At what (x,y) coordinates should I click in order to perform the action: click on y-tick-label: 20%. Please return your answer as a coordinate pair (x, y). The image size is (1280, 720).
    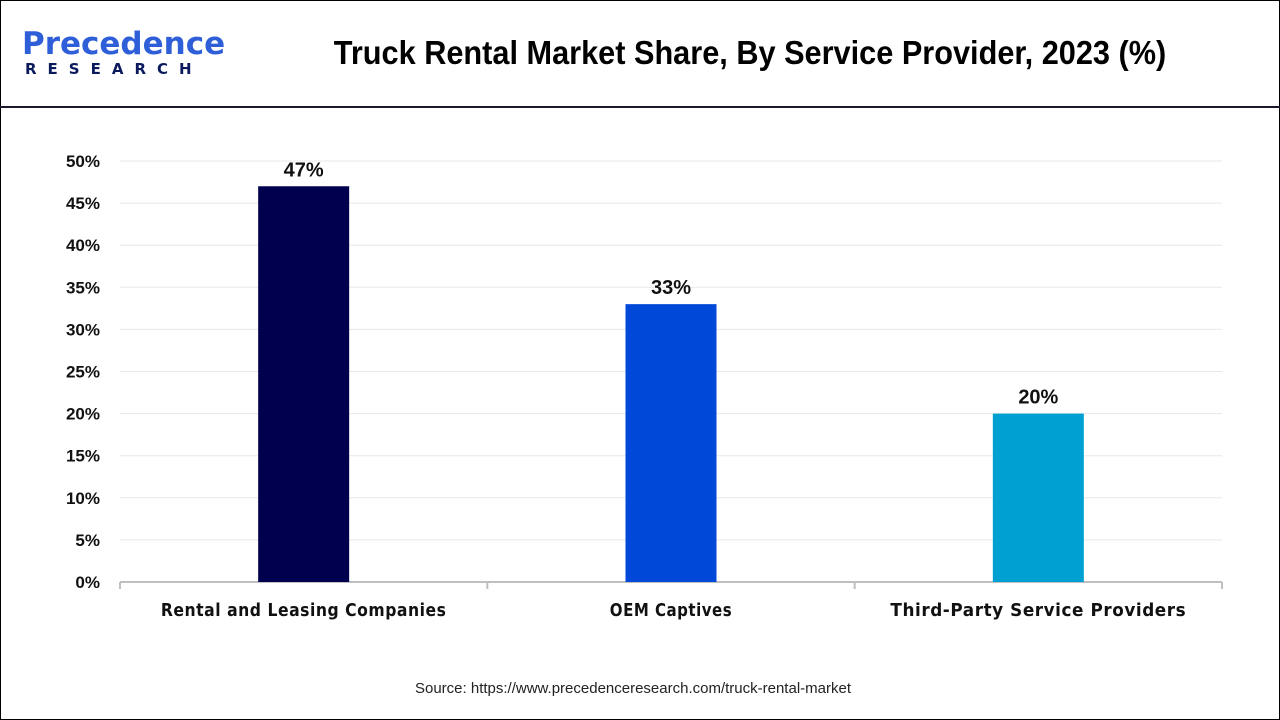
    Looking at the image, I should click on (83, 414).